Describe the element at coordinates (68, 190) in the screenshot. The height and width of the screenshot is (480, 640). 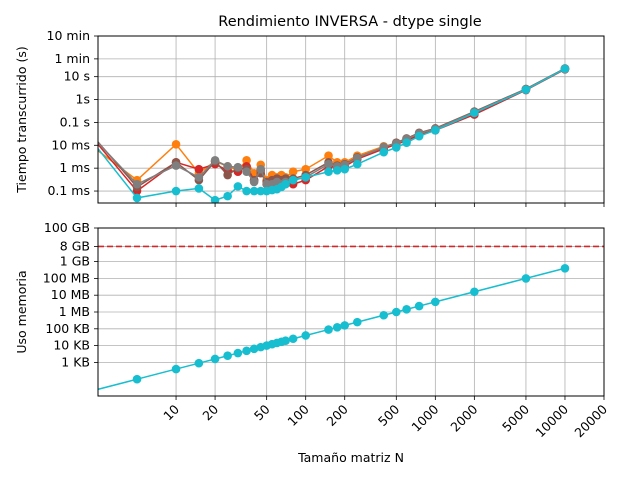
I see `y-tick-label: 0.1 ms` at that location.